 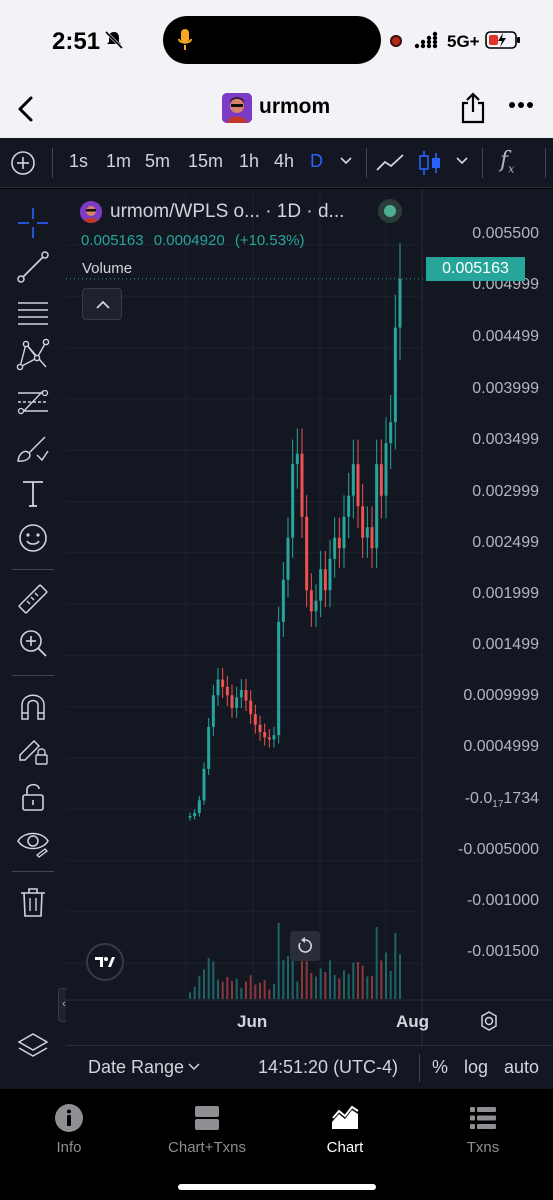 What do you see at coordinates (430, 163) in the screenshot?
I see `candles-icon` at bounding box center [430, 163].